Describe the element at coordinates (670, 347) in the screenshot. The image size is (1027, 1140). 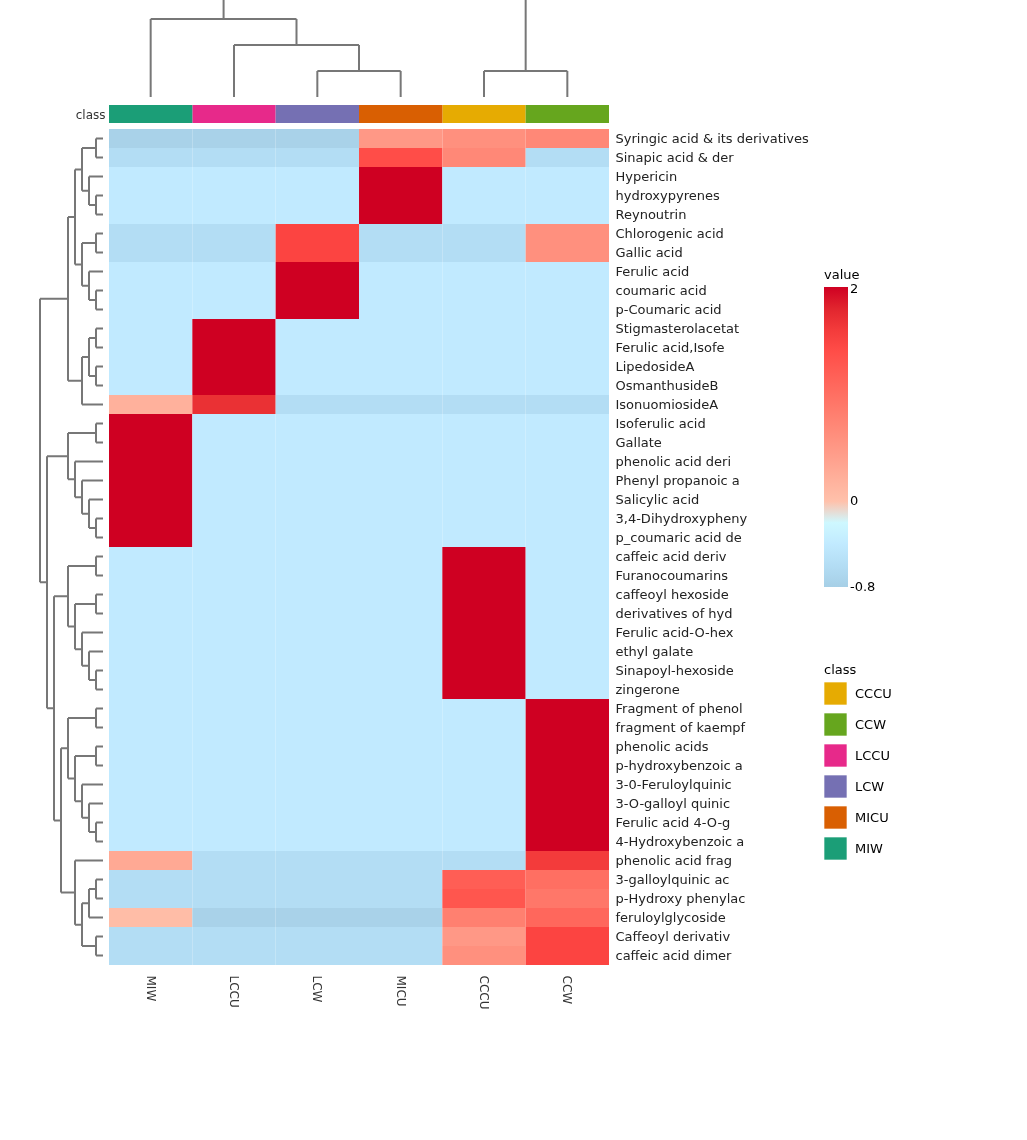
I see `y-tick-label: Ferulic acid,Isofe` at that location.